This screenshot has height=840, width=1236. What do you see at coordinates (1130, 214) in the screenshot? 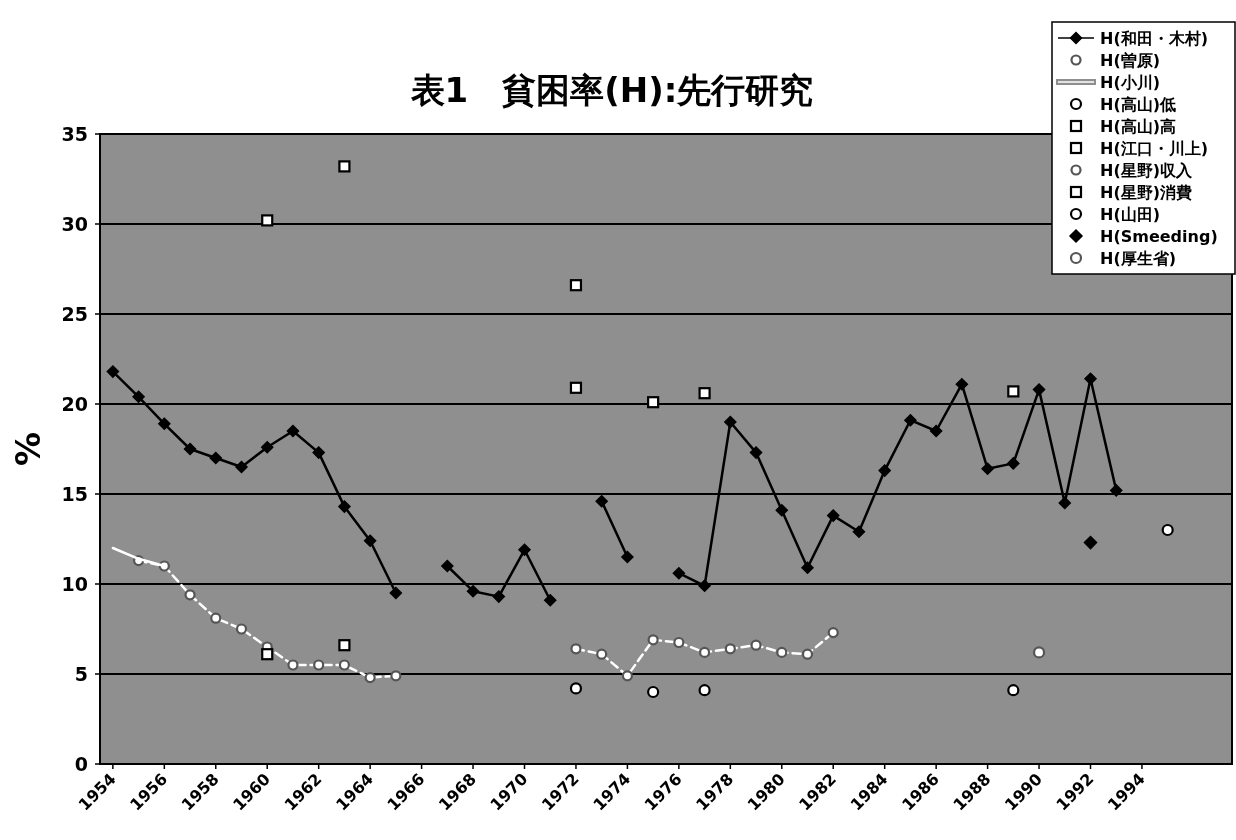
I see `legend-label: H(山田)` at bounding box center [1130, 214].